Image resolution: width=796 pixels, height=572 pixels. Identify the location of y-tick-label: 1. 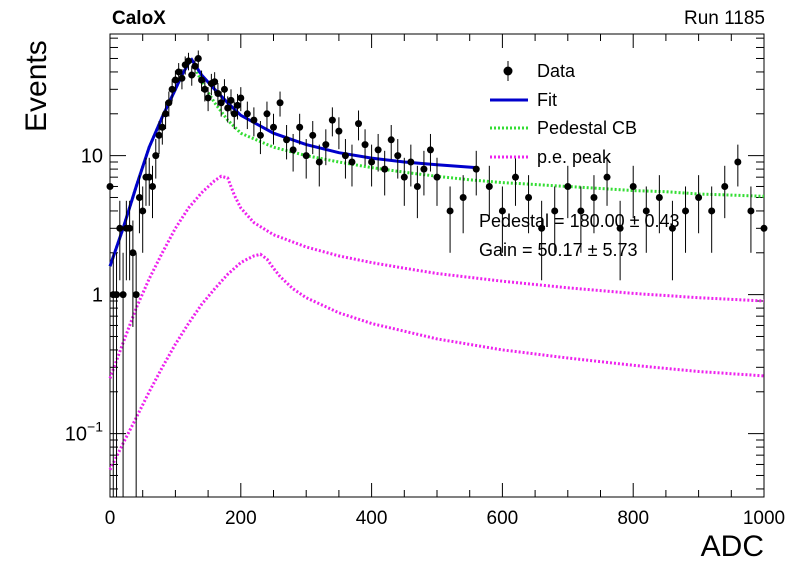
(97, 296).